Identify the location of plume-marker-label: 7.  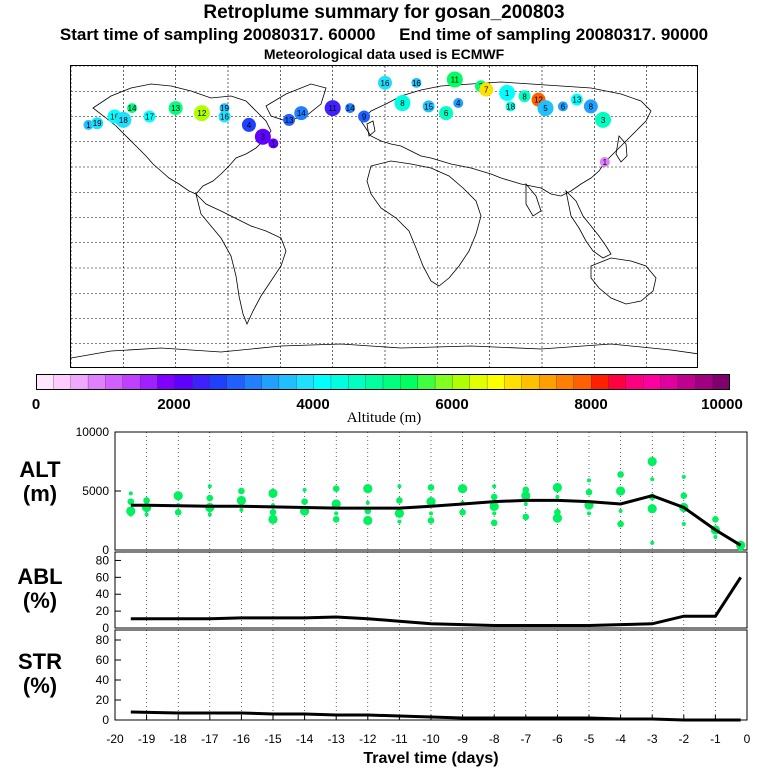
(486, 90).